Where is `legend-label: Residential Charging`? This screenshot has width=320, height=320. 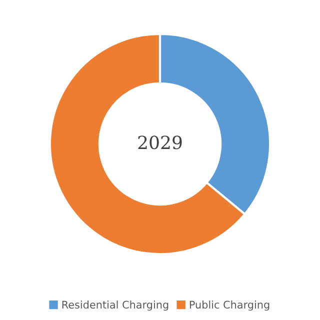 legend-label: Residential Charging is located at coordinates (115, 305).